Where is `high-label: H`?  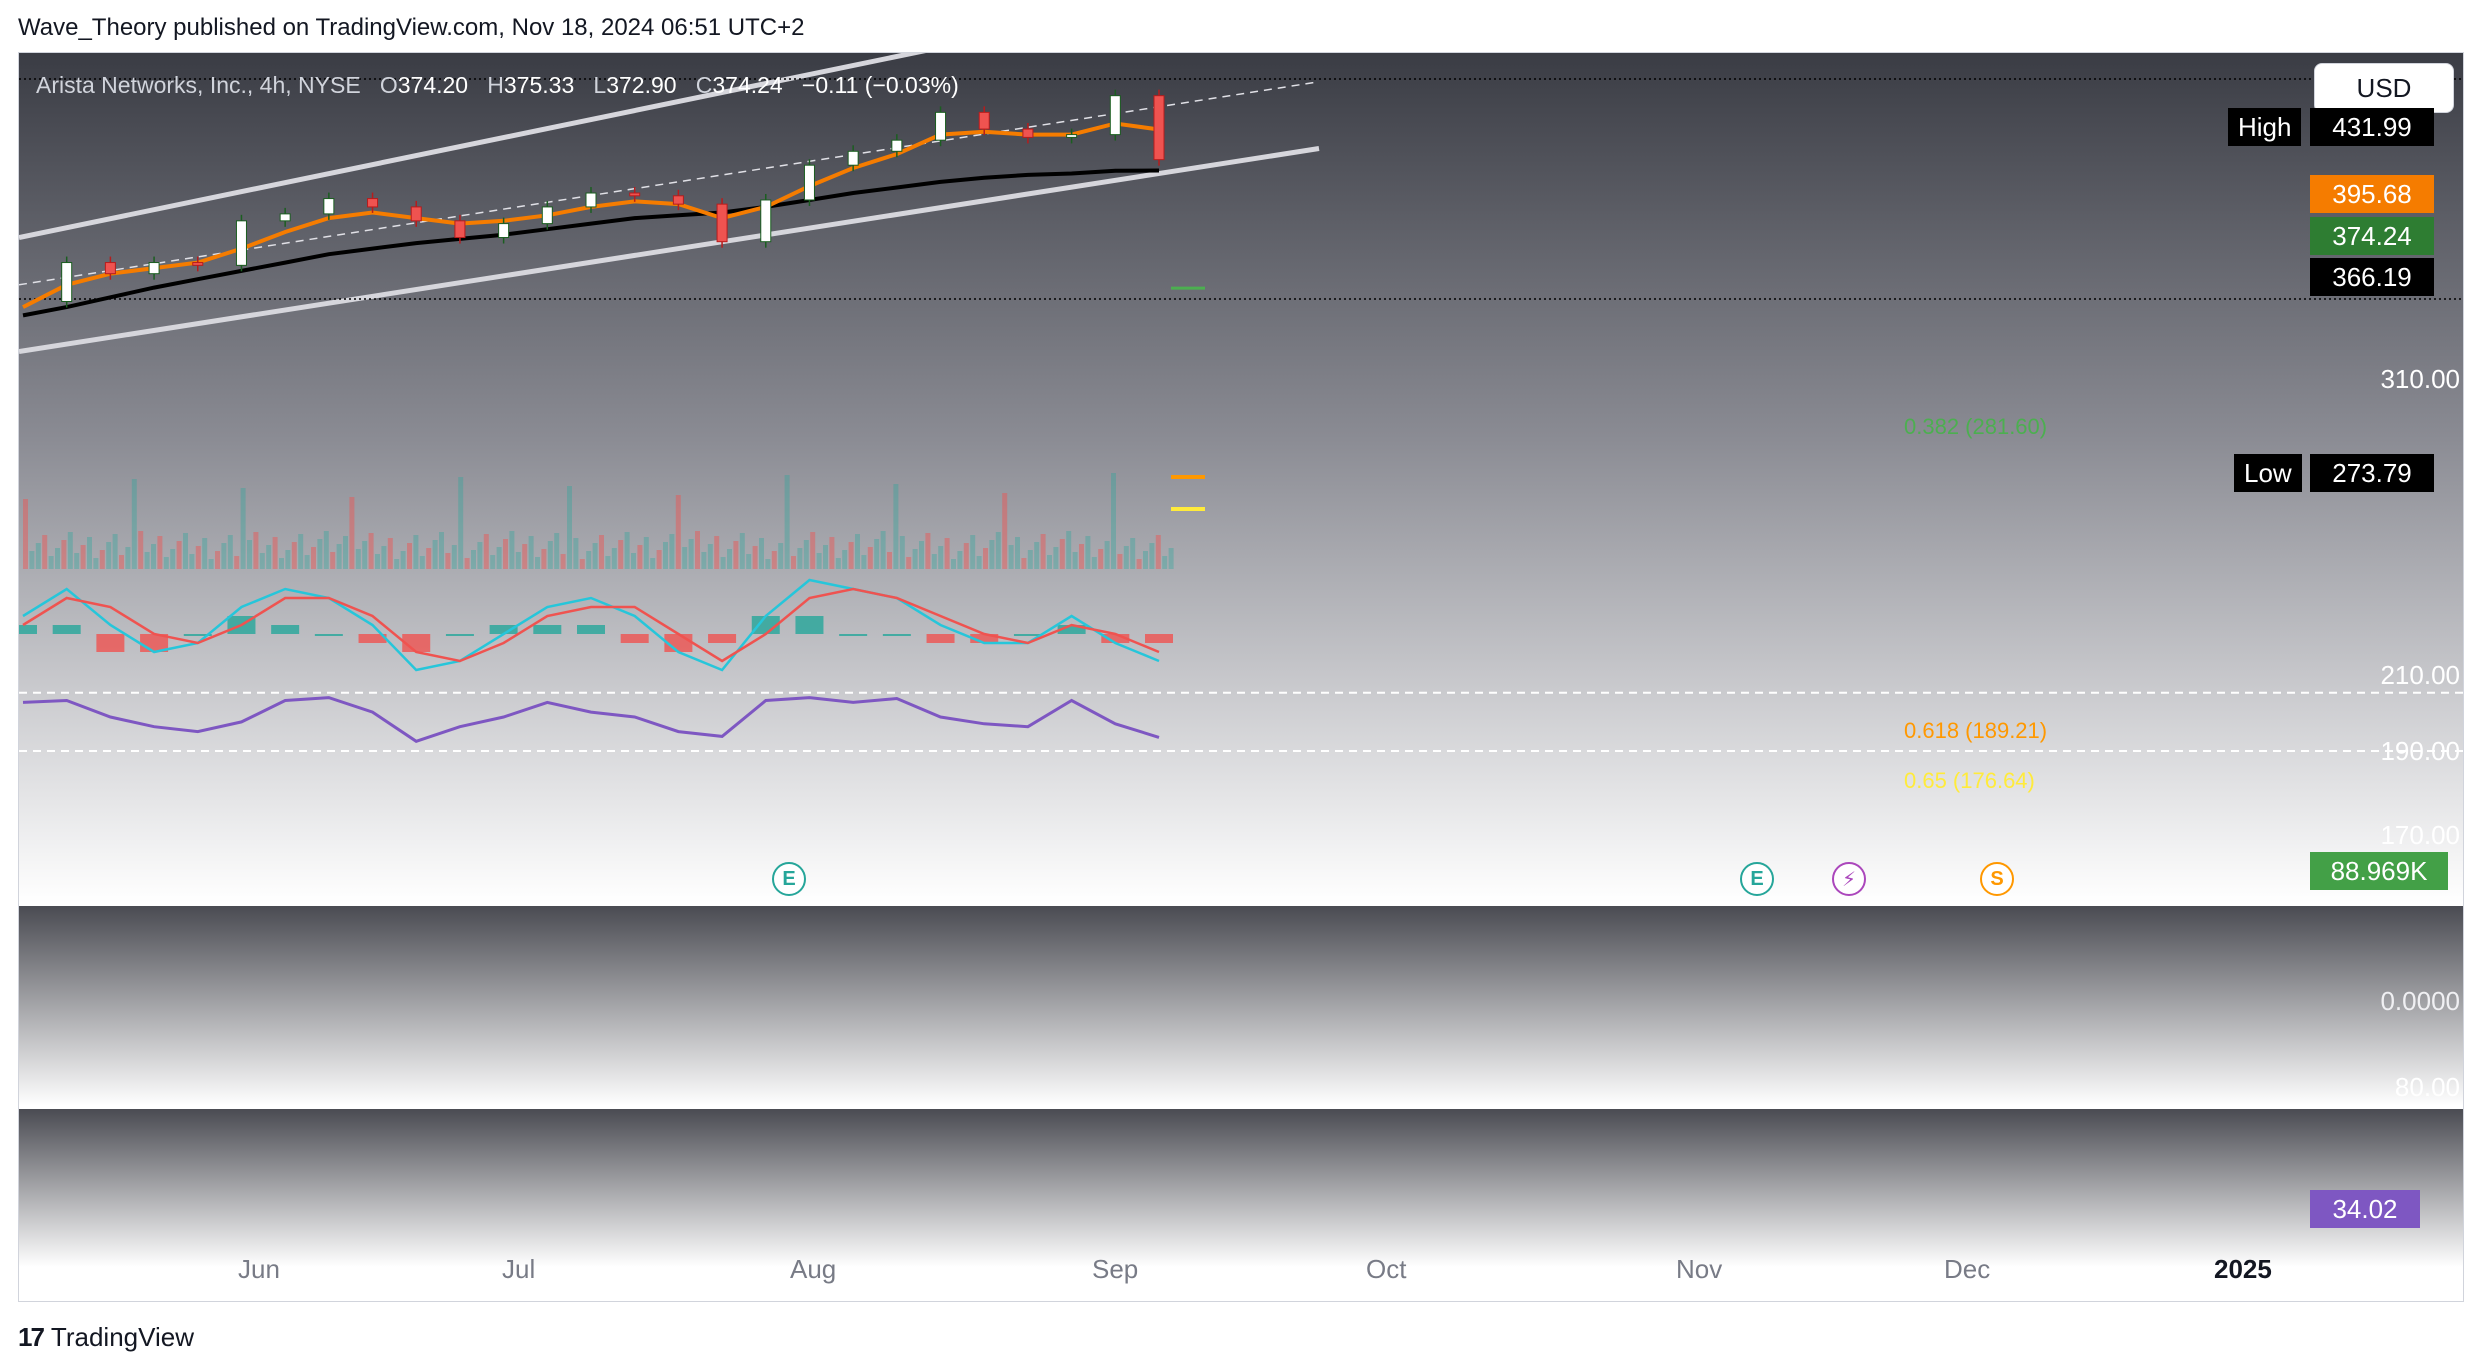
high-label: H is located at coordinates (495, 85).